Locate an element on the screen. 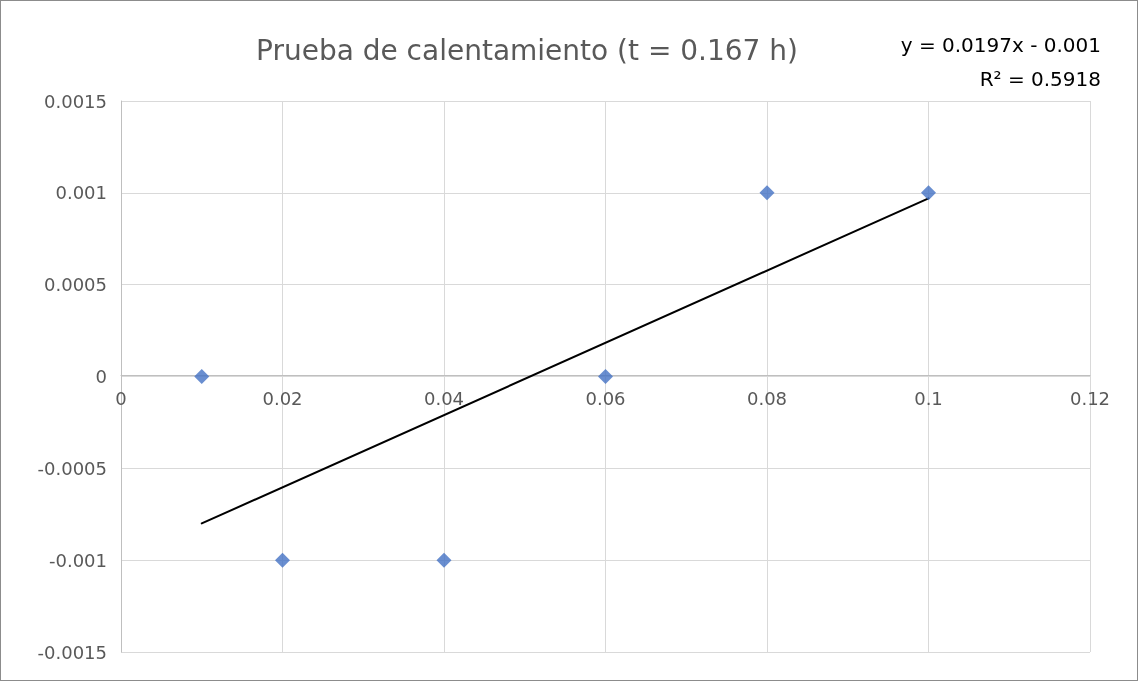 This screenshot has width=1138, height=681. y-tick-label: 0.0015 is located at coordinates (75, 101).